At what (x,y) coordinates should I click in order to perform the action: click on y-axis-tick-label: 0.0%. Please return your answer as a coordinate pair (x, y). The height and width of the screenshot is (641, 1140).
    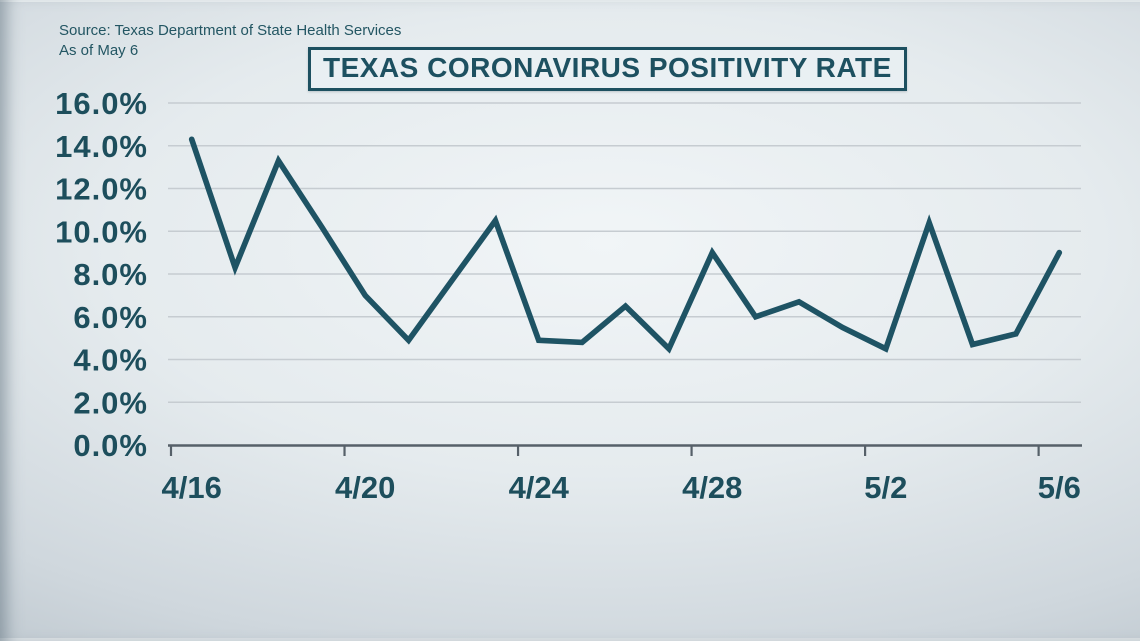
    Looking at the image, I should click on (110, 445).